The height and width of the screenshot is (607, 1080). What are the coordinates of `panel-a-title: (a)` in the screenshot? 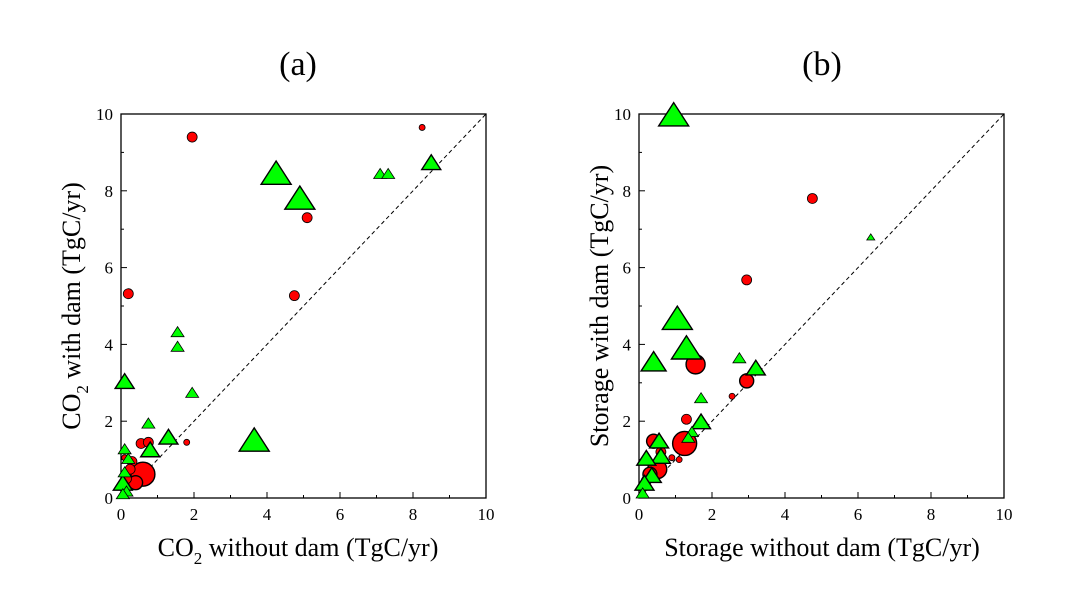 It's located at (298, 64).